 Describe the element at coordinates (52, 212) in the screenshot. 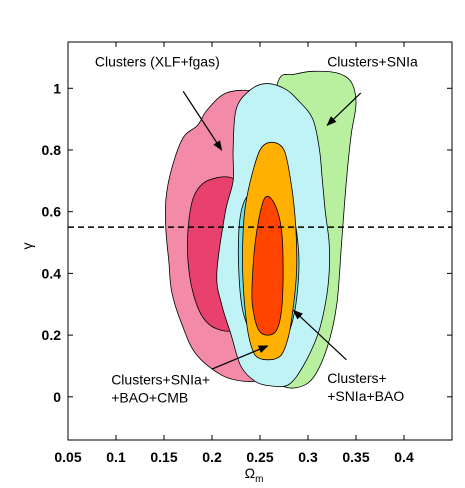

I see `y-tick-label: 0.6` at that location.